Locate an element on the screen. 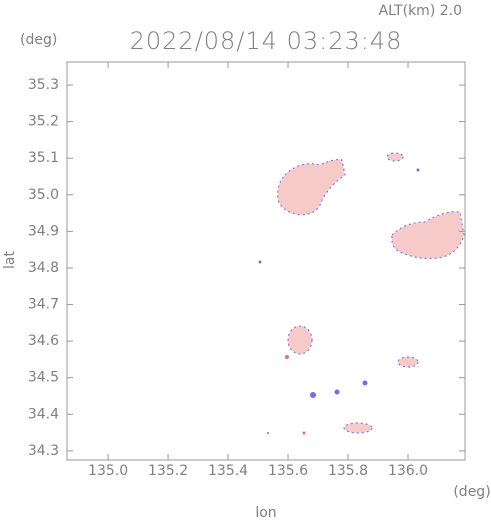  x-tick-label: 135.8 is located at coordinates (348, 471).